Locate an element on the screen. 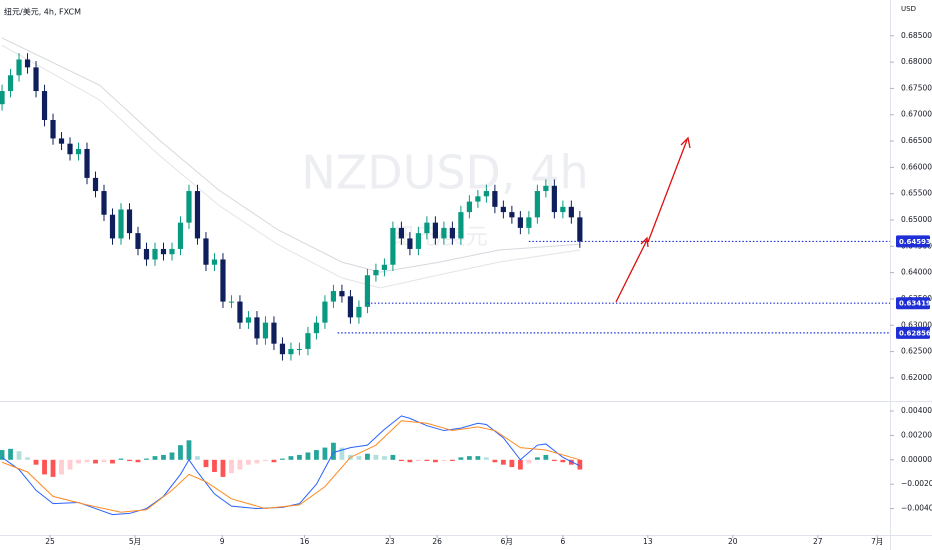 The image size is (932, 550). y-tick-label: 0.63000 is located at coordinates (916, 324).